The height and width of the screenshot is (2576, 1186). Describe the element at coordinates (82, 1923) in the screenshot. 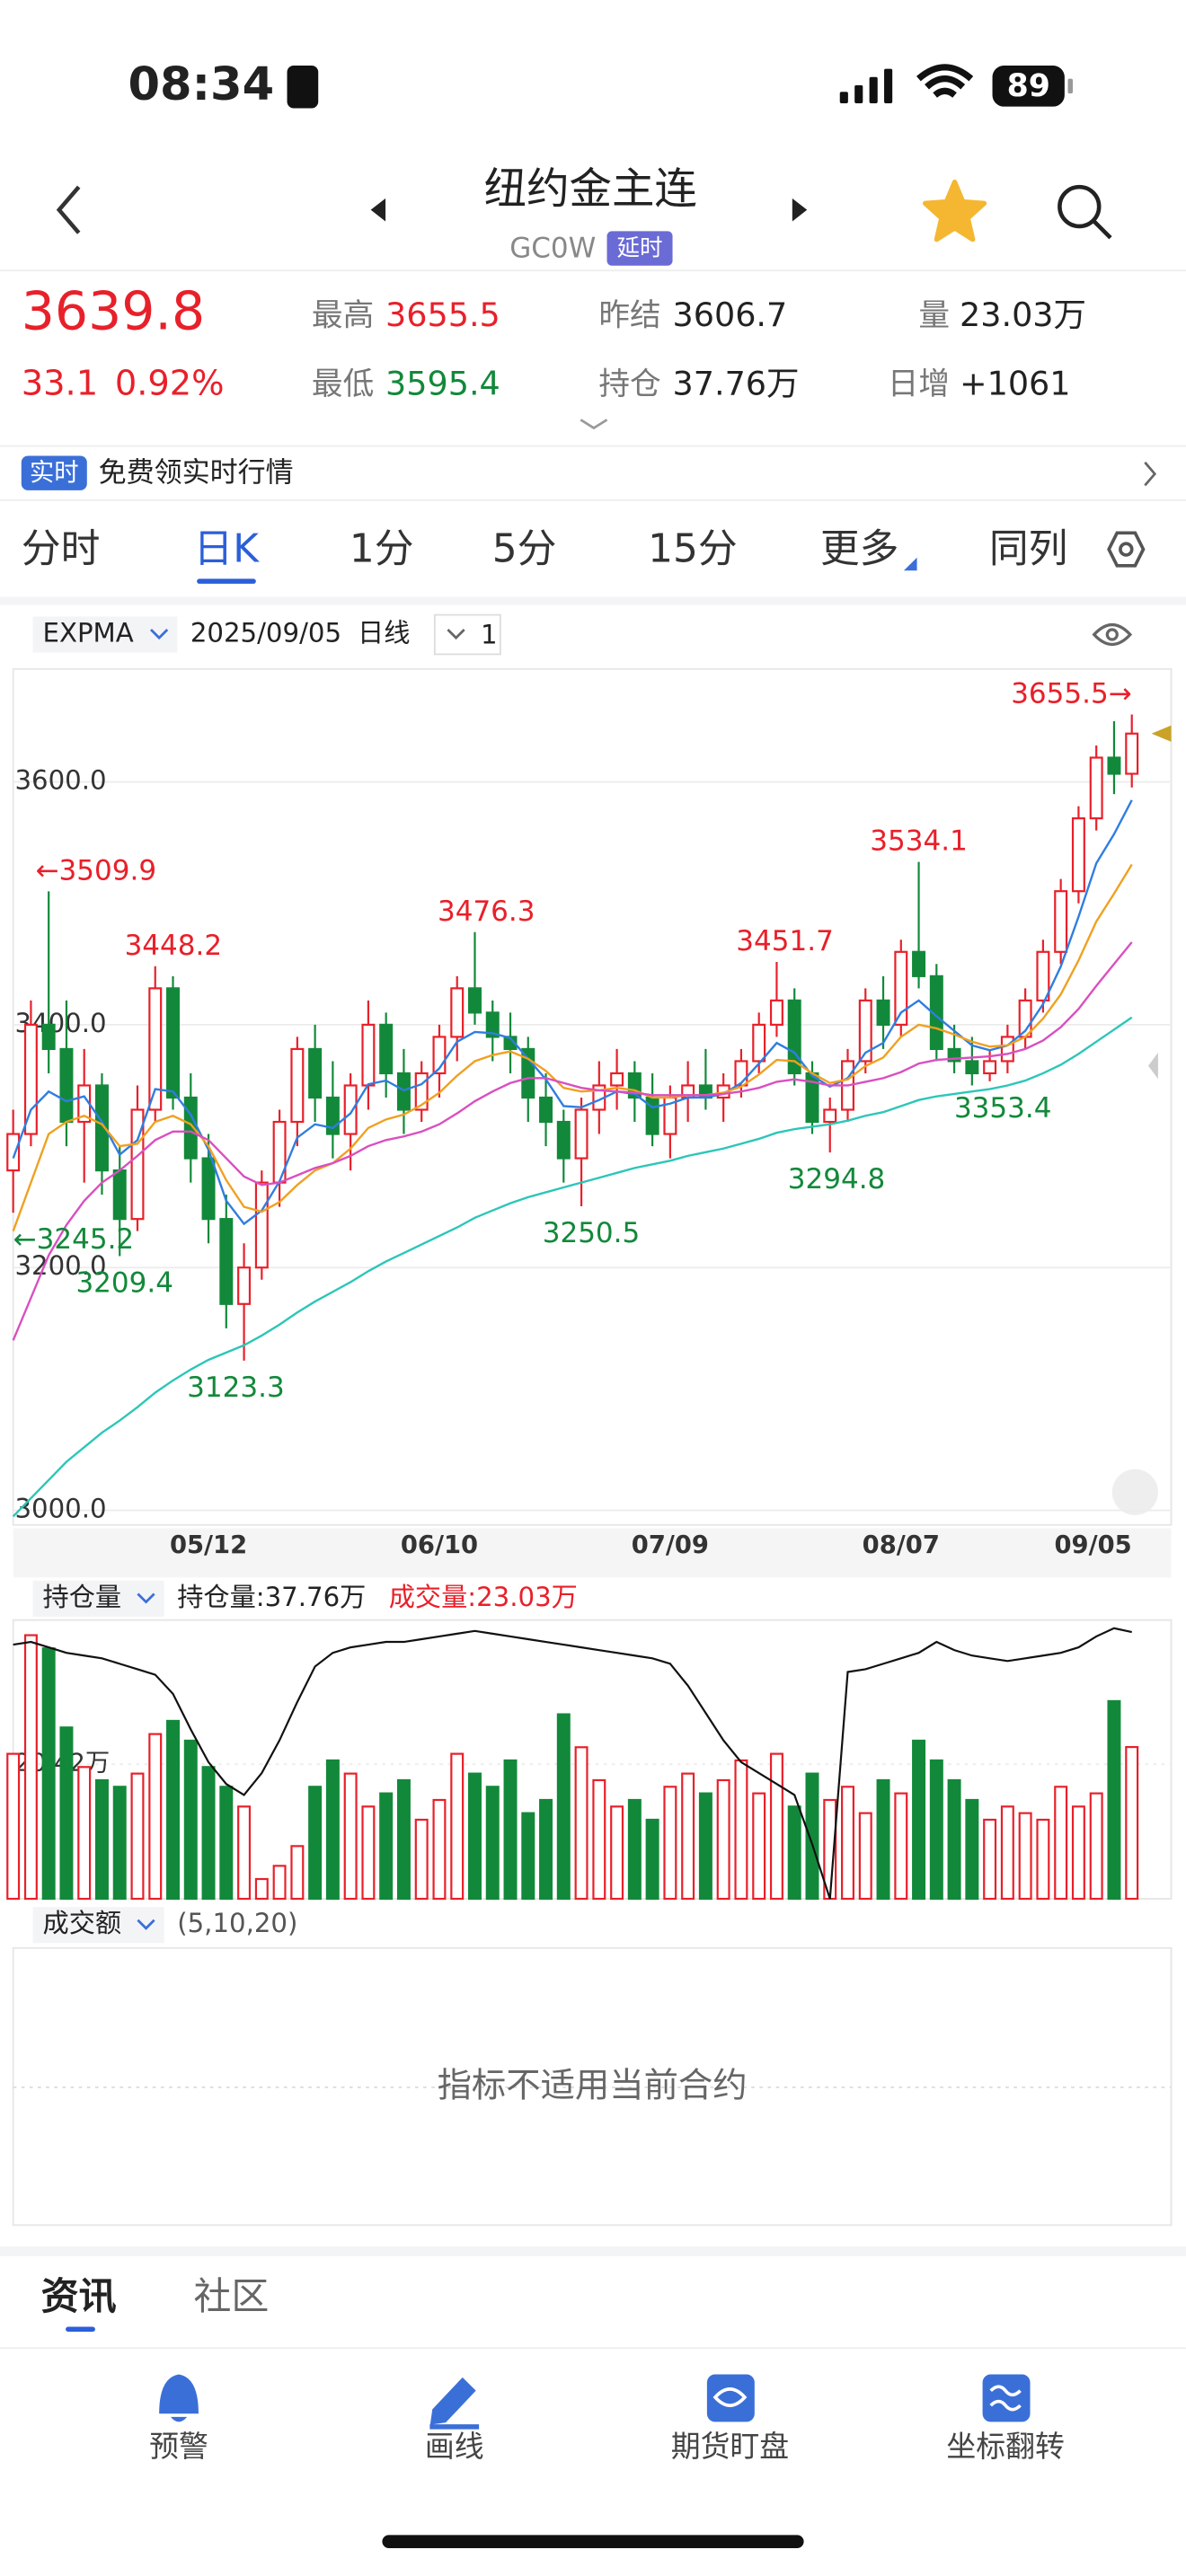

I see `amount-indicator: 成交额` at that location.